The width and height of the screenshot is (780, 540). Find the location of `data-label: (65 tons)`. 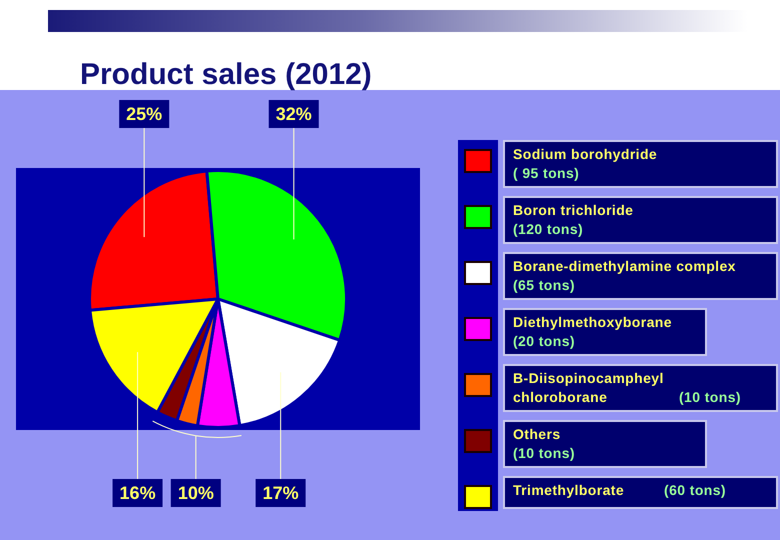

data-label: (65 tons) is located at coordinates (544, 285).